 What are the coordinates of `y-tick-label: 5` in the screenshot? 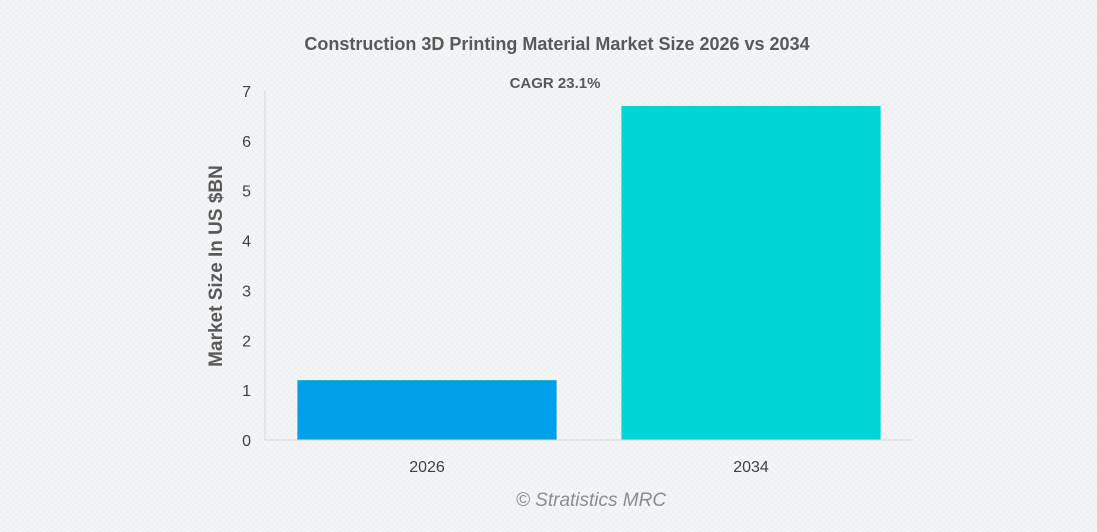 It's located at (246, 192).